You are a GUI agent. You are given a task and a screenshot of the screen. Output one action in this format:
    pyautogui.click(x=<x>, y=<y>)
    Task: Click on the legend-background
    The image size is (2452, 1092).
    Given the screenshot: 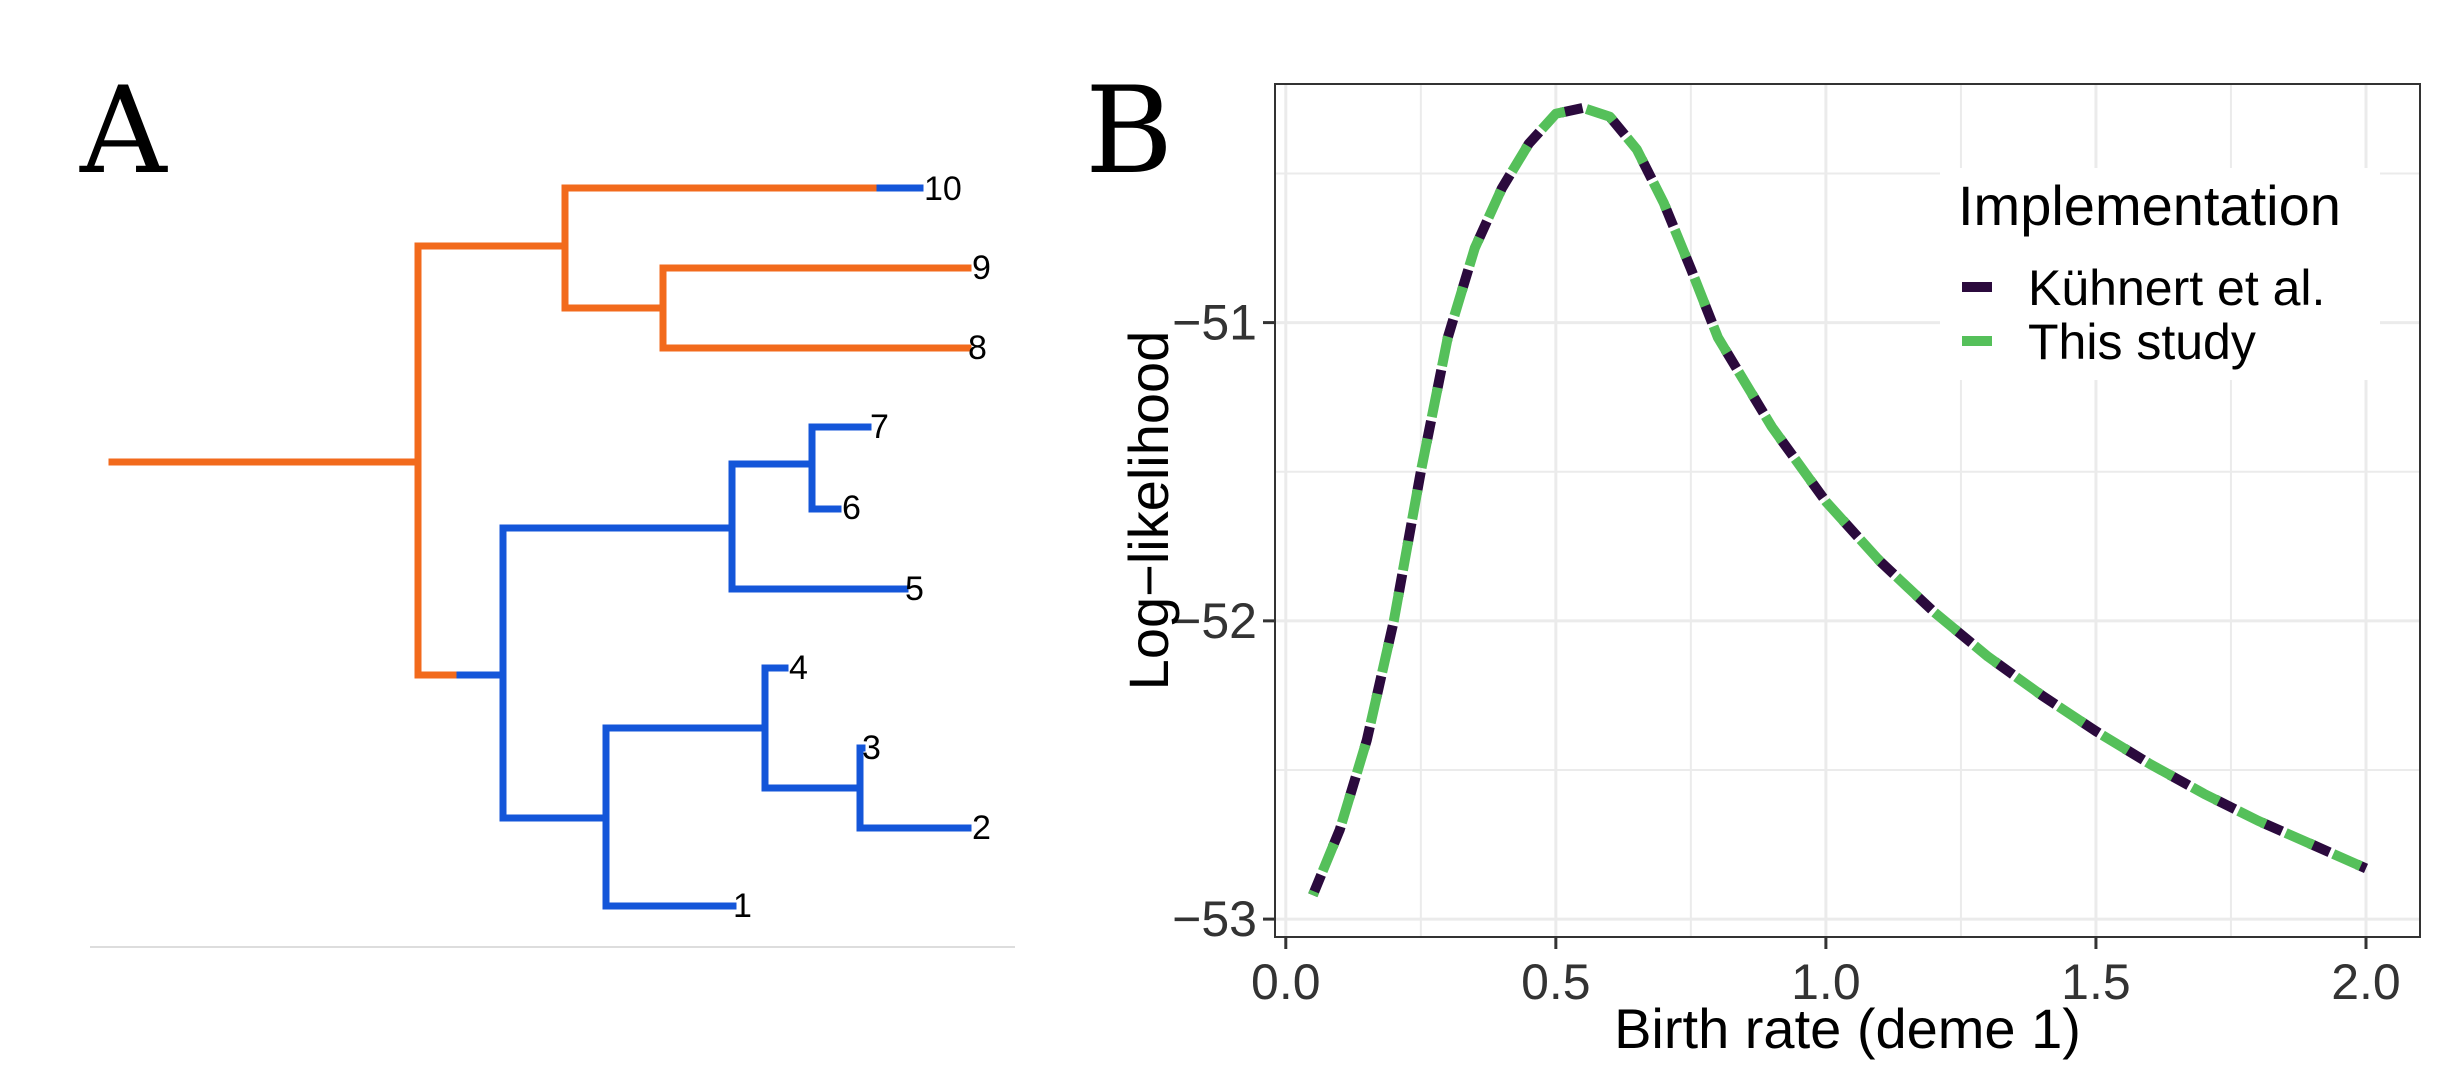 What is the action you would take?
    pyautogui.click(x=2160, y=274)
    